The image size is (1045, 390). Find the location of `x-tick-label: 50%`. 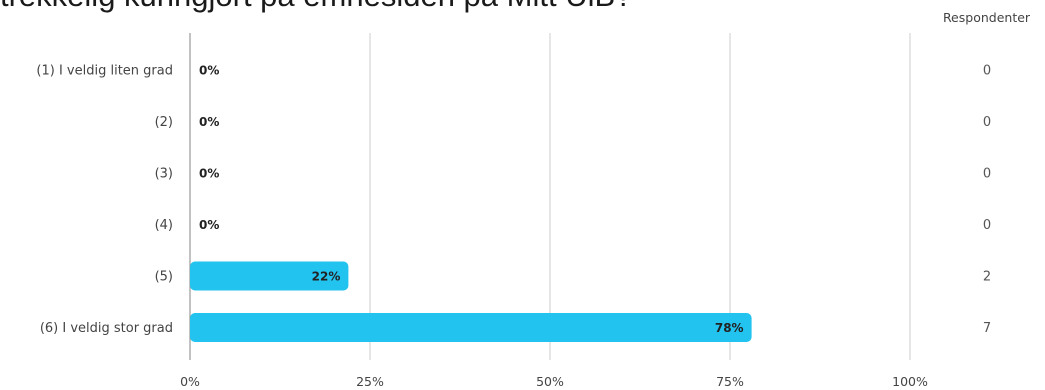

x-tick-label: 50% is located at coordinates (550, 381).